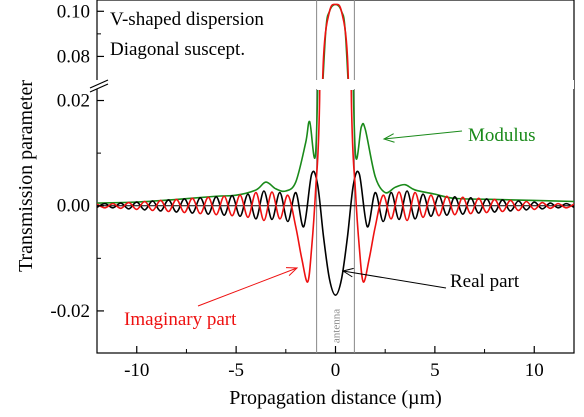 The height and width of the screenshot is (417, 584). Describe the element at coordinates (73, 101) in the screenshot. I see `y-tick-label: 0.02` at that location.